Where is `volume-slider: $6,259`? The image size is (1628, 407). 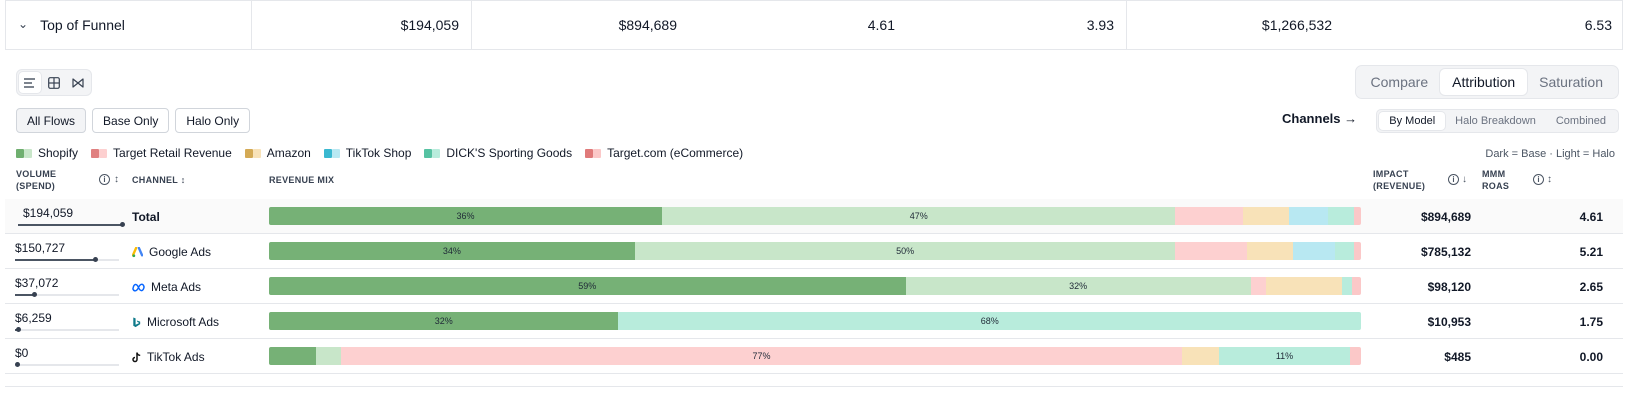 volume-slider: $6,259 is located at coordinates (69, 321).